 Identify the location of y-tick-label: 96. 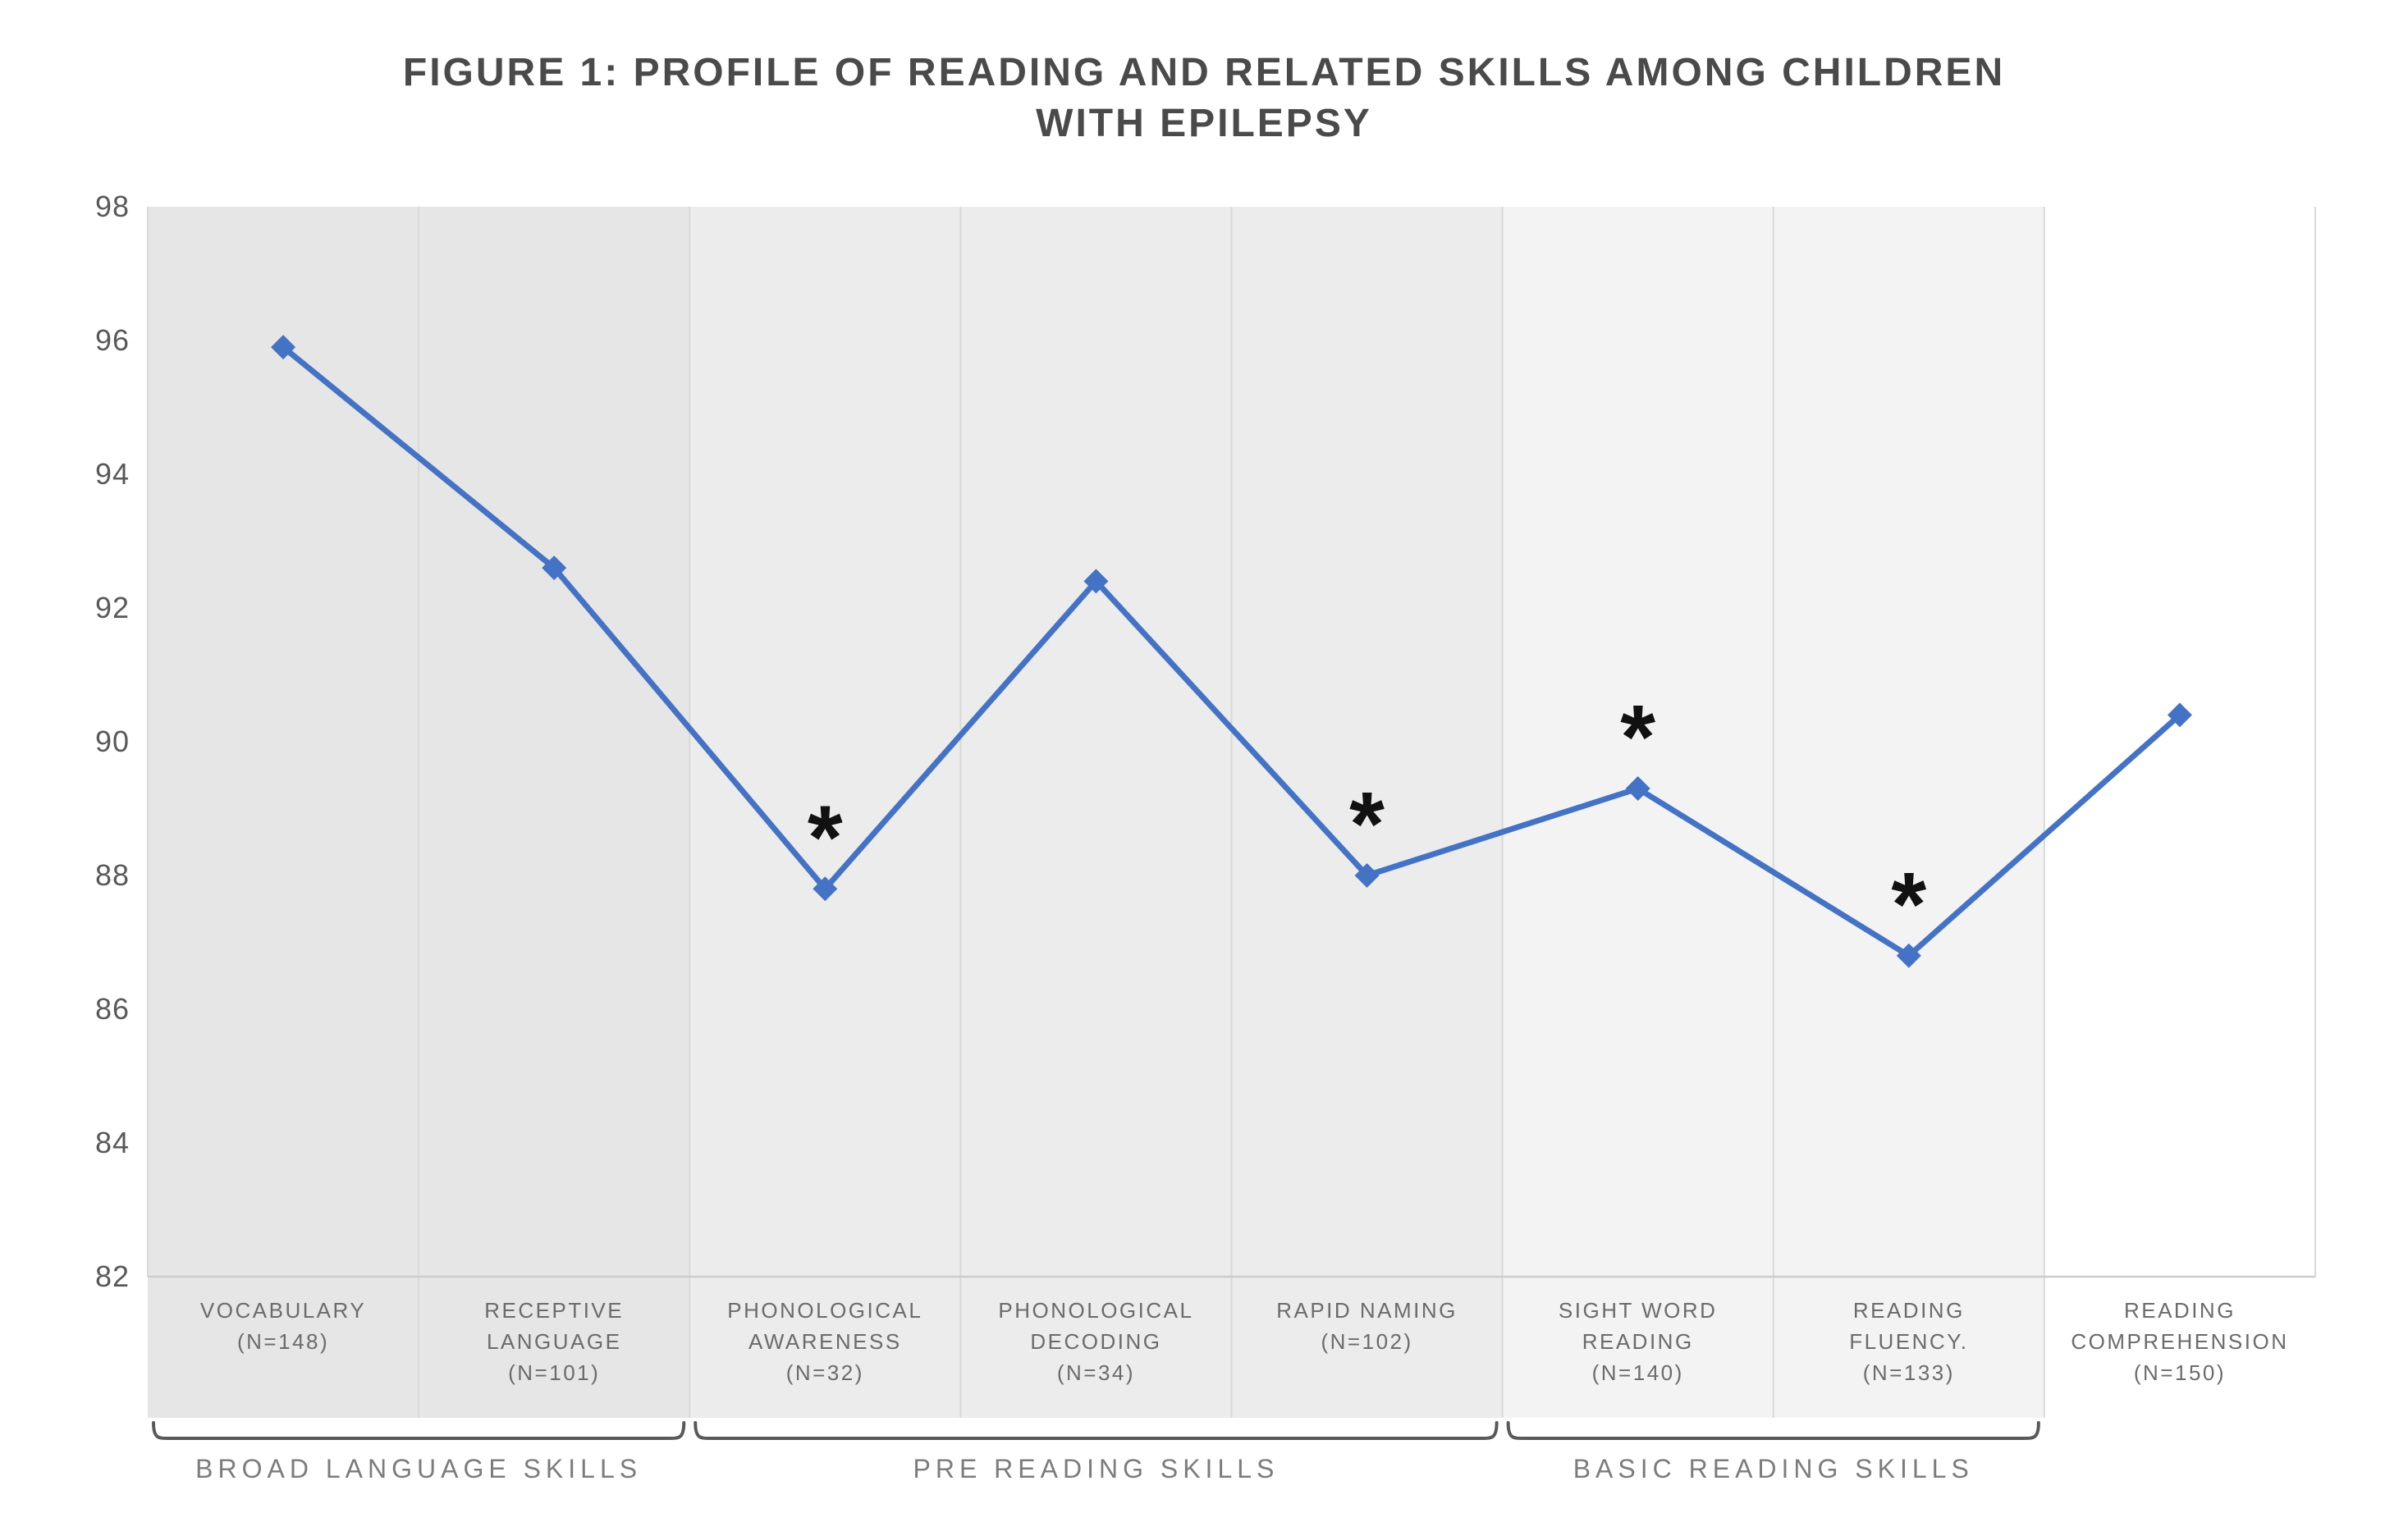
(113, 340).